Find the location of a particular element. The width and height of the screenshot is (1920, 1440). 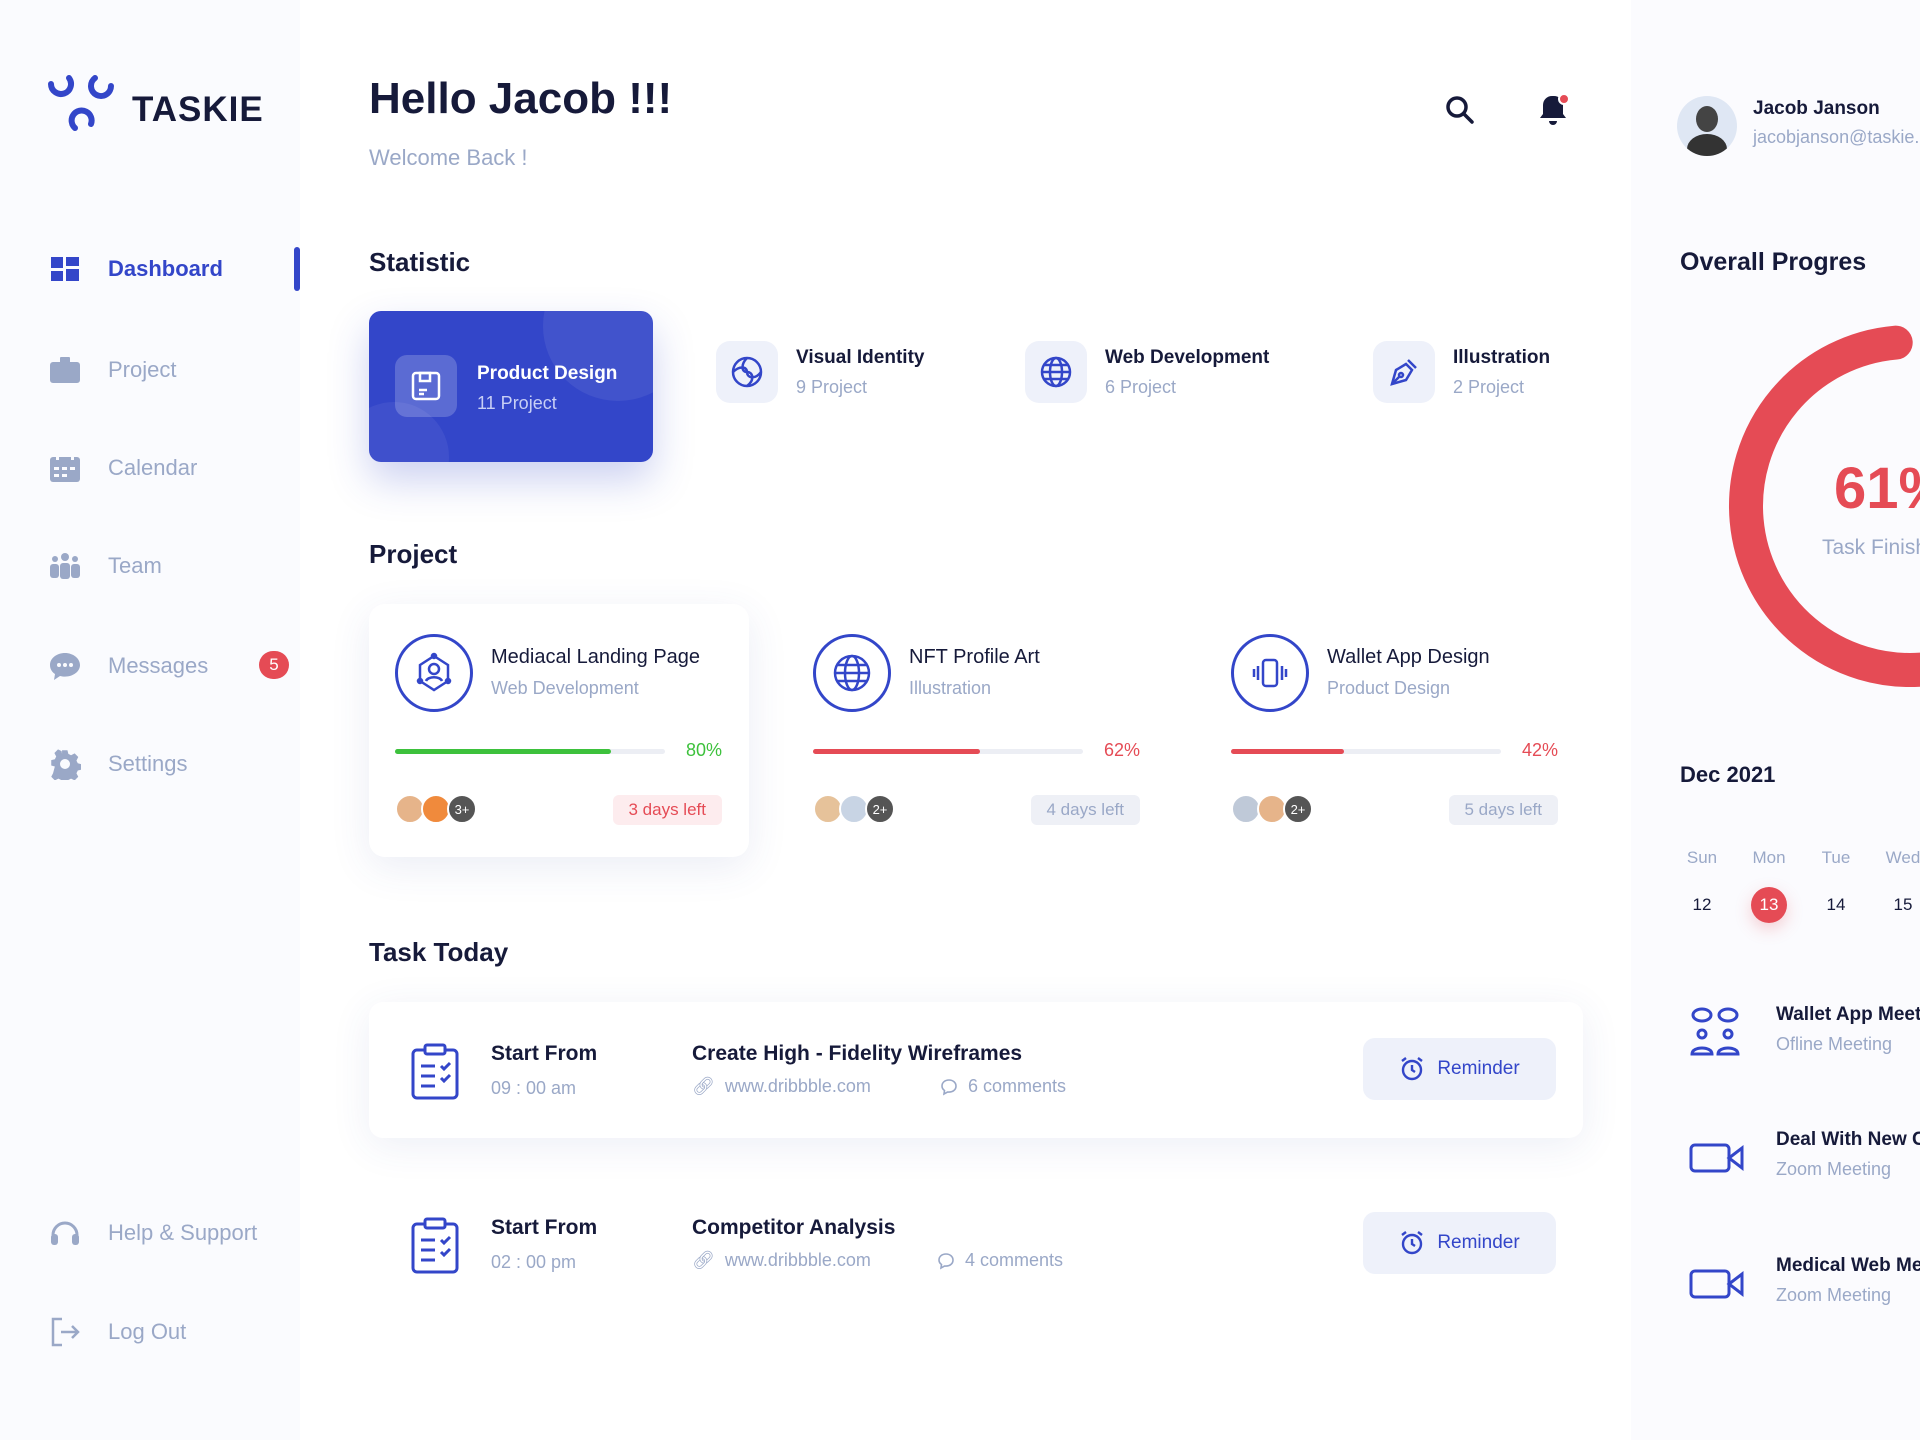

pen-icon is located at coordinates (1404, 372).